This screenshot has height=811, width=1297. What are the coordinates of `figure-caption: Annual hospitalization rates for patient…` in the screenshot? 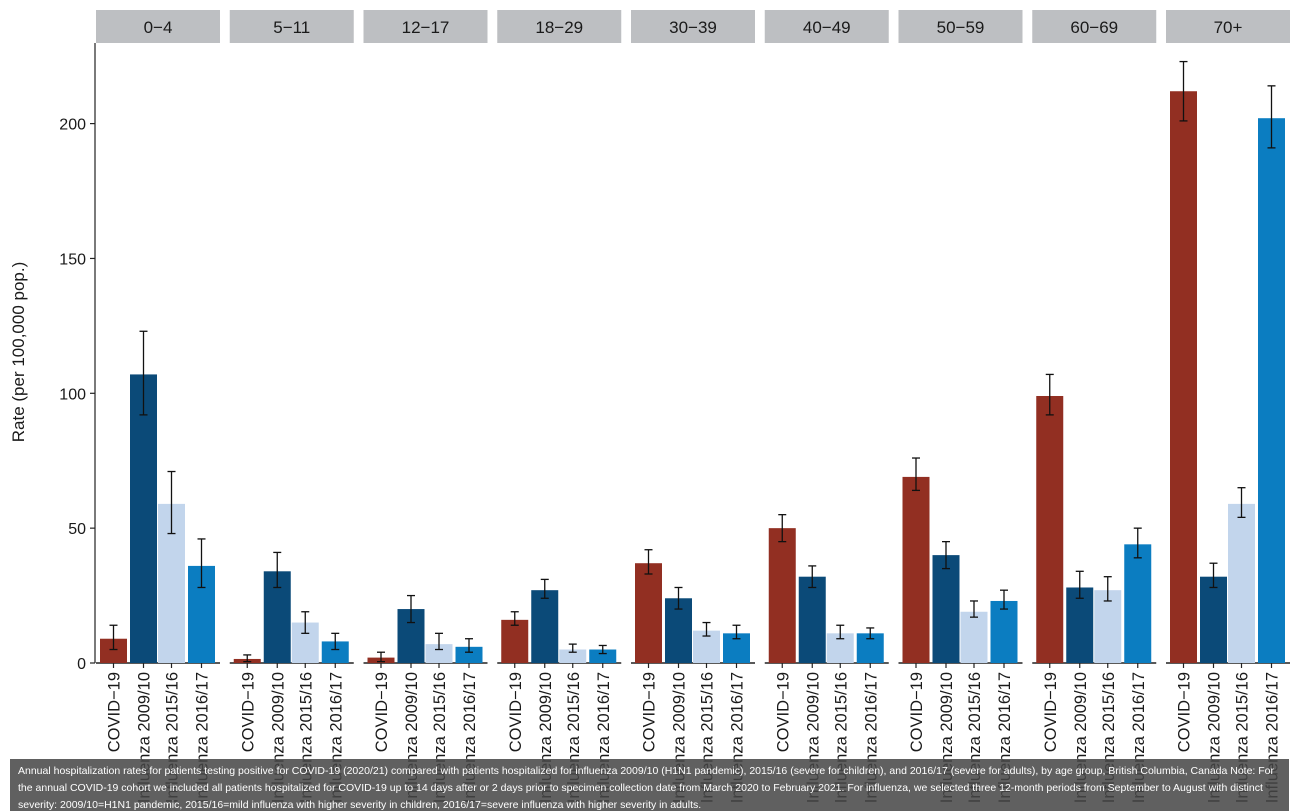 It's located at (649, 785).